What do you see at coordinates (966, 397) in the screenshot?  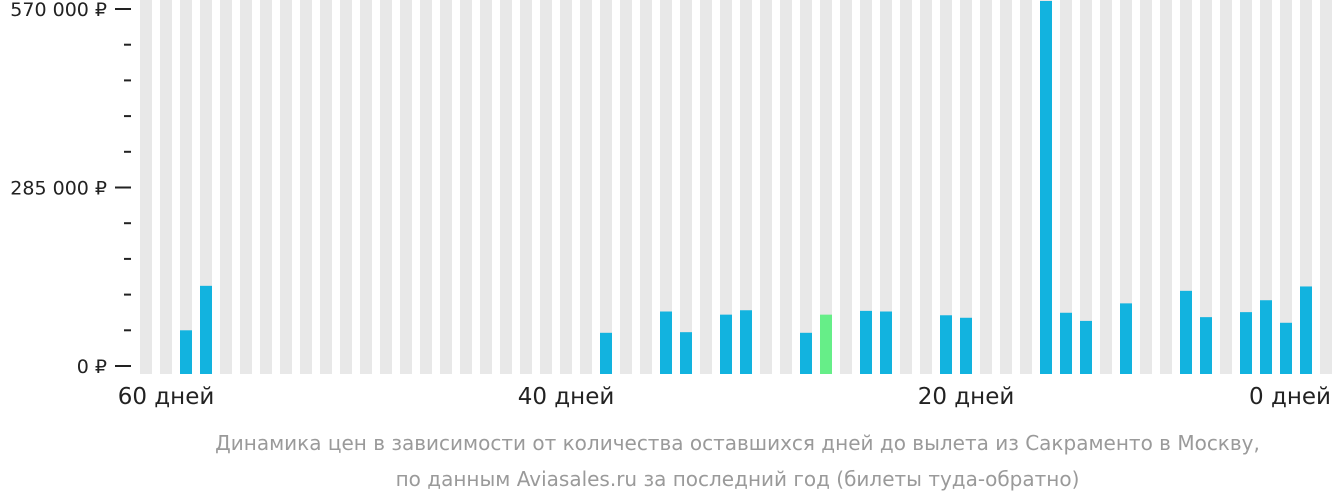 I see `x-tick-label: 20 дней` at bounding box center [966, 397].